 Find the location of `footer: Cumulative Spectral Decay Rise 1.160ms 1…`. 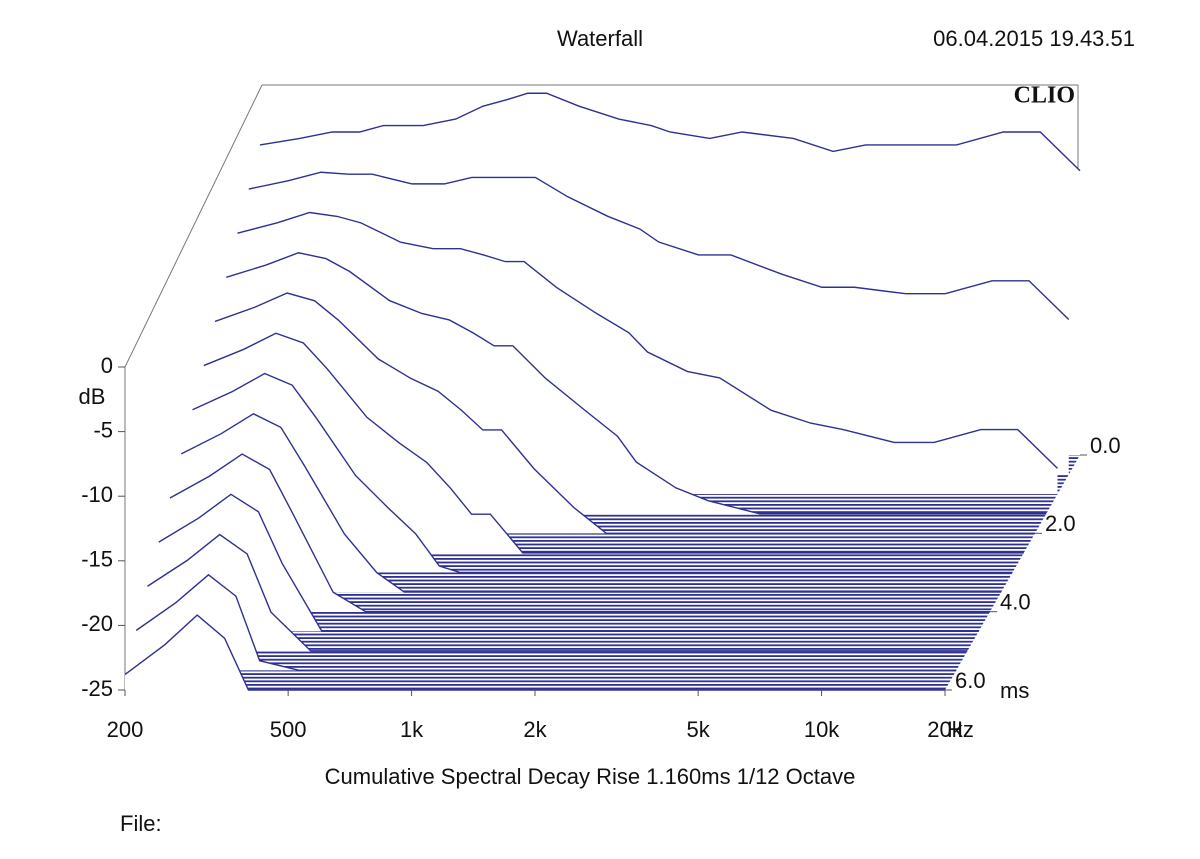

footer: Cumulative Spectral Decay Rise 1.160ms 1… is located at coordinates (590, 776).